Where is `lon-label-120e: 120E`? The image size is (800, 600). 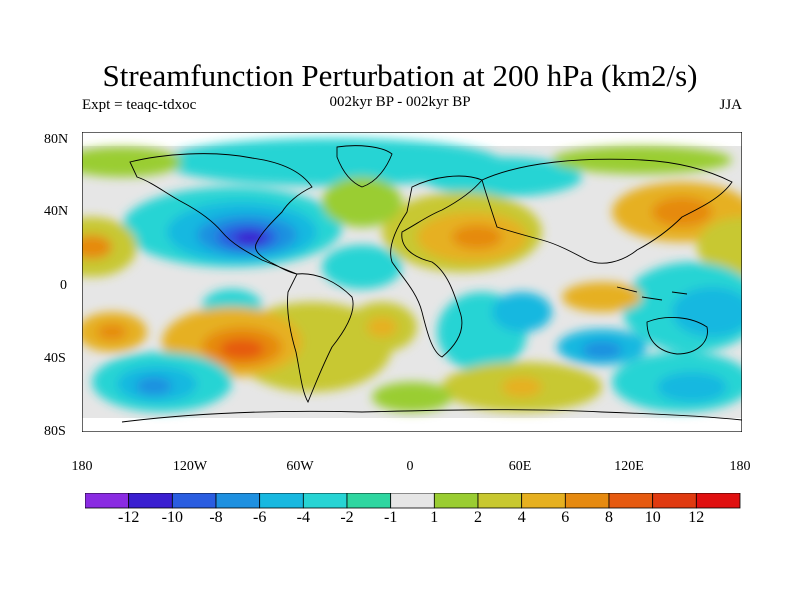
lon-label-120e: 120E is located at coordinates (629, 466).